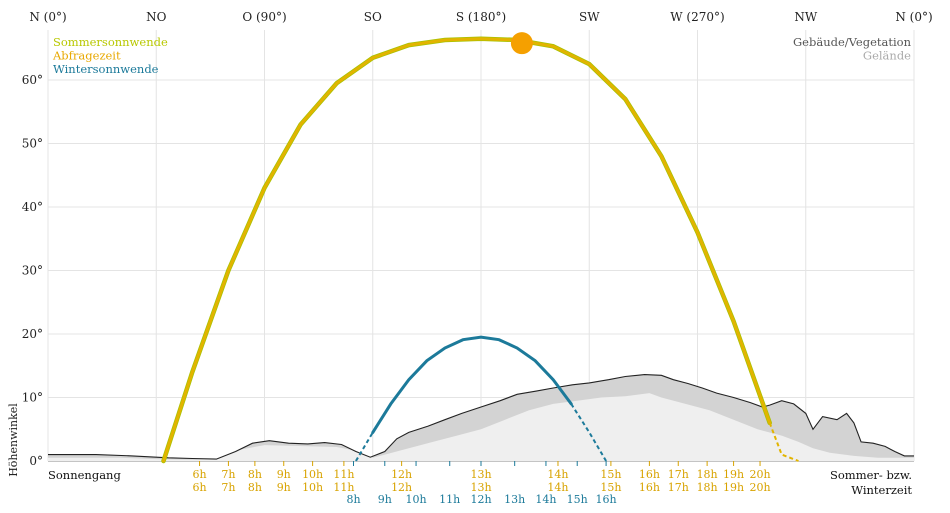  What do you see at coordinates (480, 474) in the screenshot?
I see `summer-hour-label-7: 13h` at bounding box center [480, 474].